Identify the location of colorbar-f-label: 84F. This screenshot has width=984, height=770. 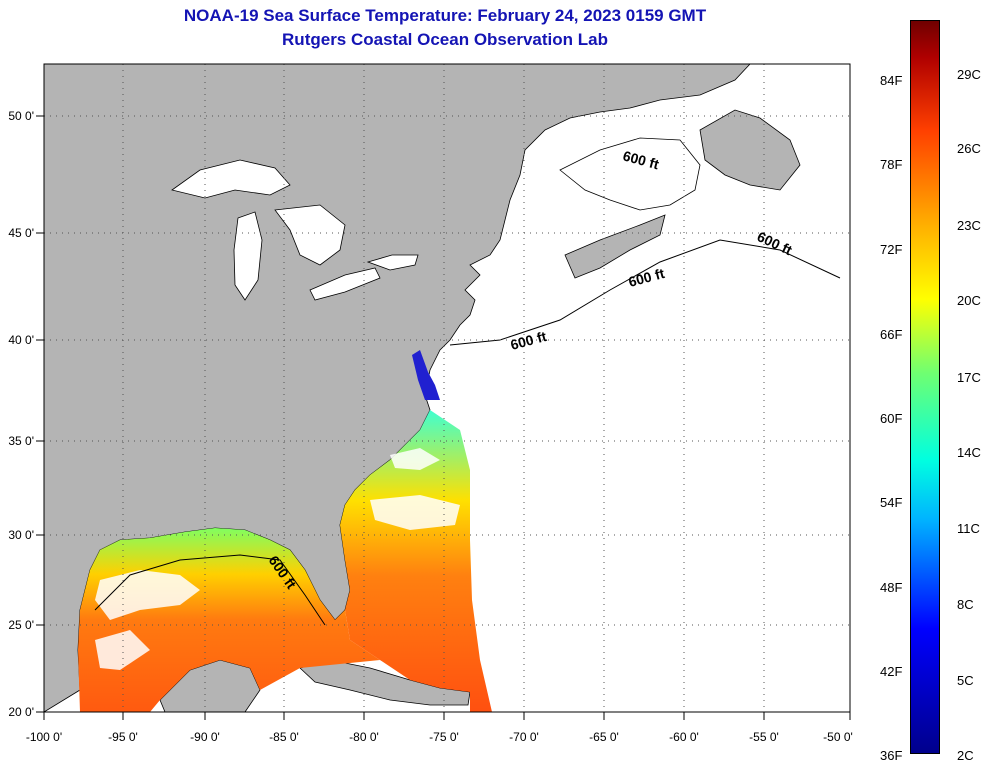
(891, 80).